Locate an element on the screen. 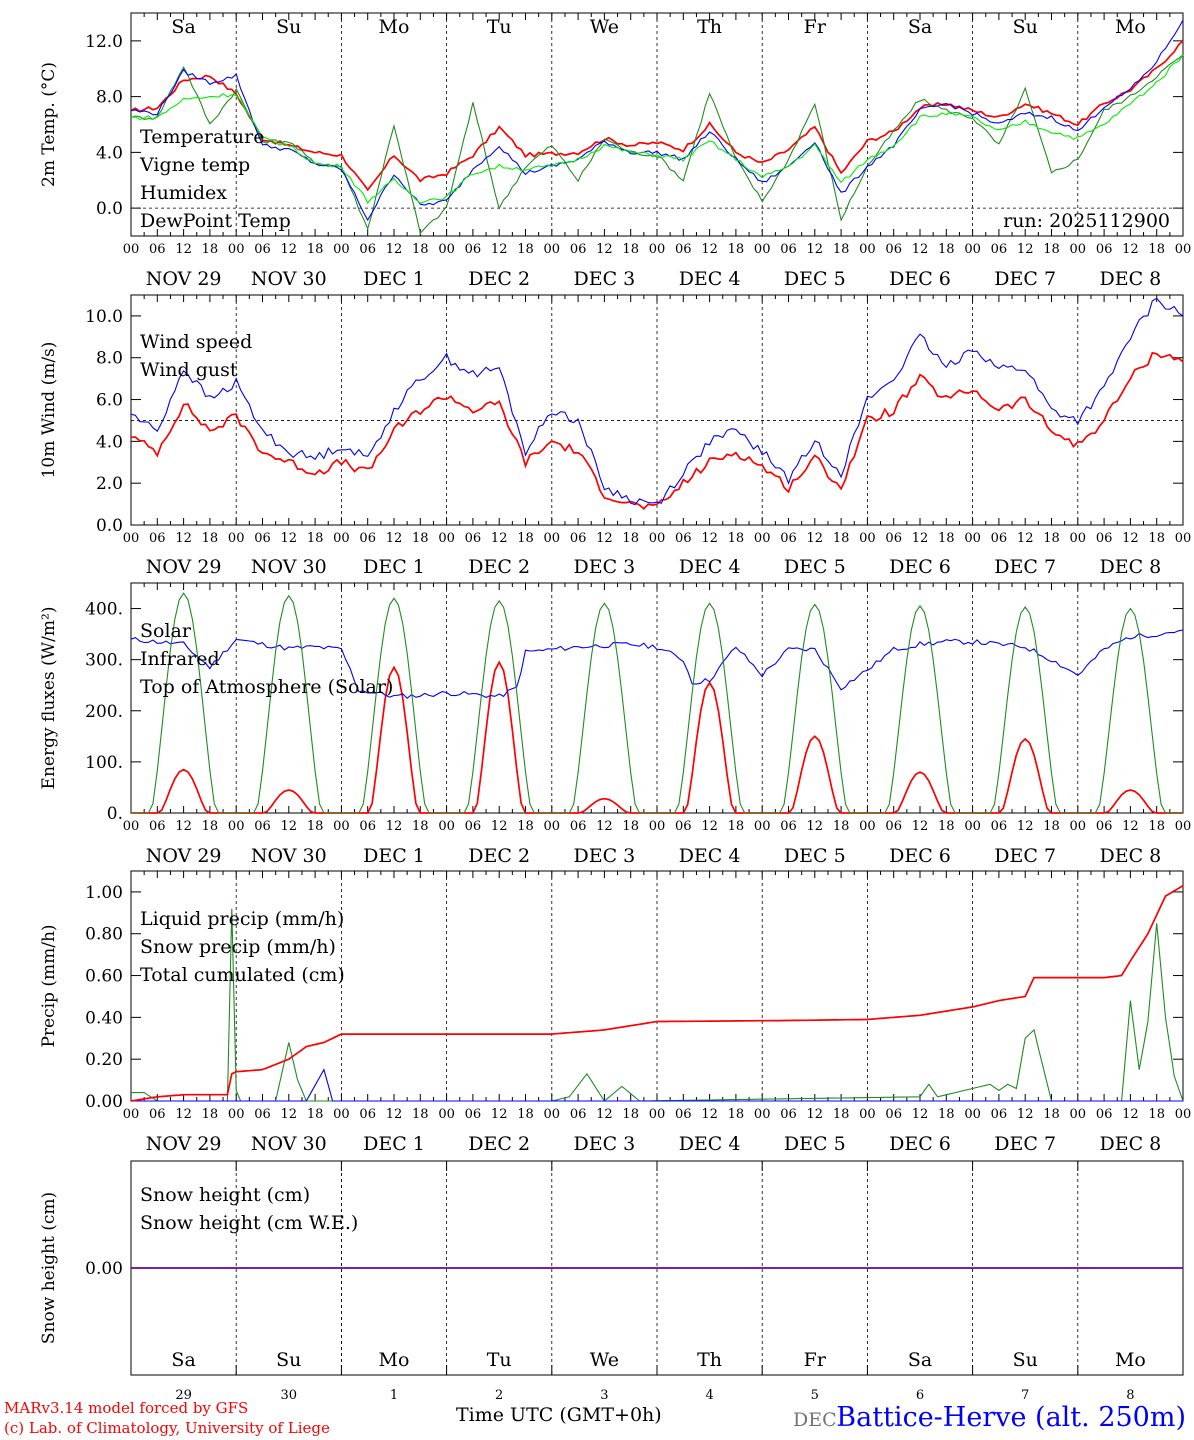 This screenshot has width=1194, height=1440. overlap-date-label: DEC is located at coordinates (815, 1420).